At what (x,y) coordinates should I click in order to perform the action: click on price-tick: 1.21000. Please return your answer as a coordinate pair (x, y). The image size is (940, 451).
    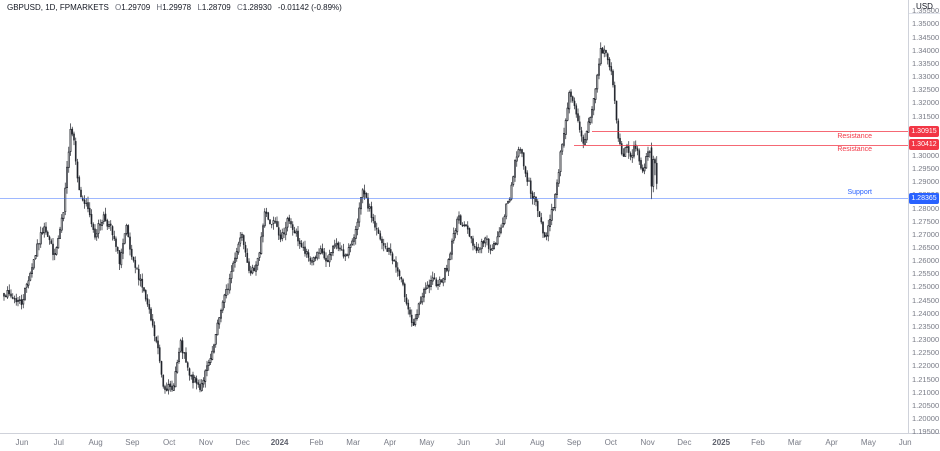
    Looking at the image, I should click on (926, 392).